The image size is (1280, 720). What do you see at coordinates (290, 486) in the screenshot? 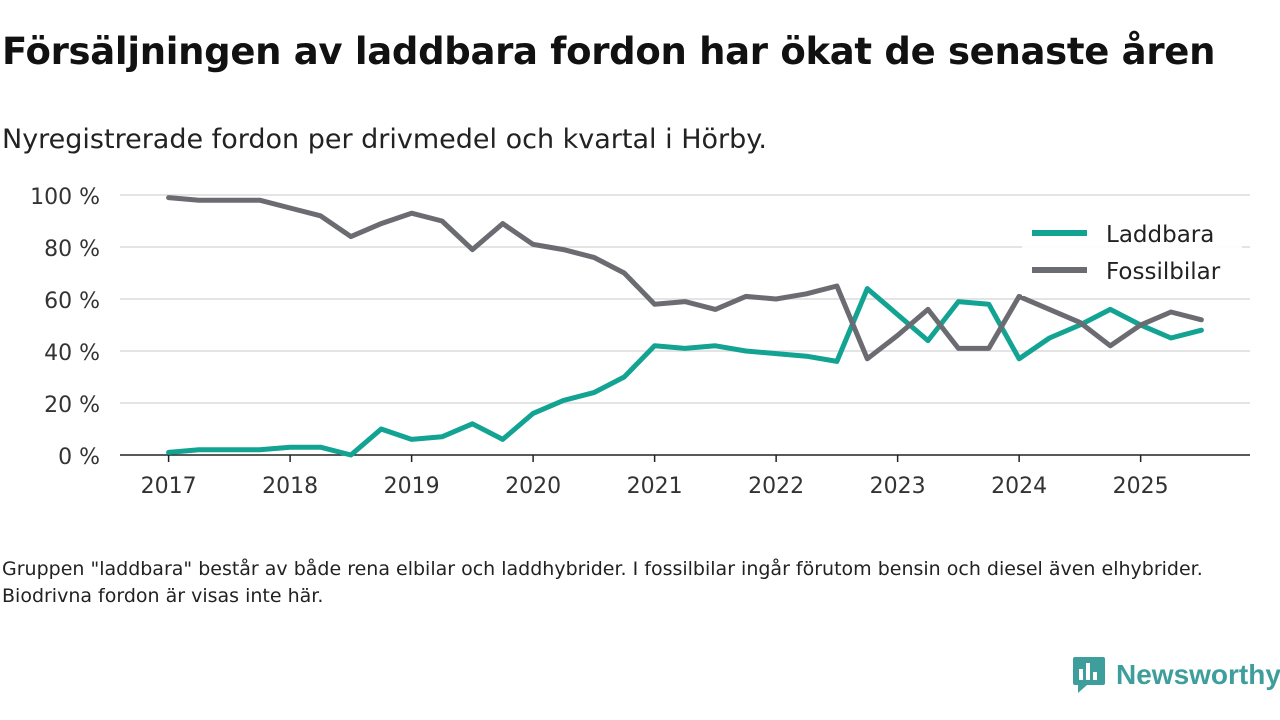
I see `x-tick-label: 2018` at bounding box center [290, 486].